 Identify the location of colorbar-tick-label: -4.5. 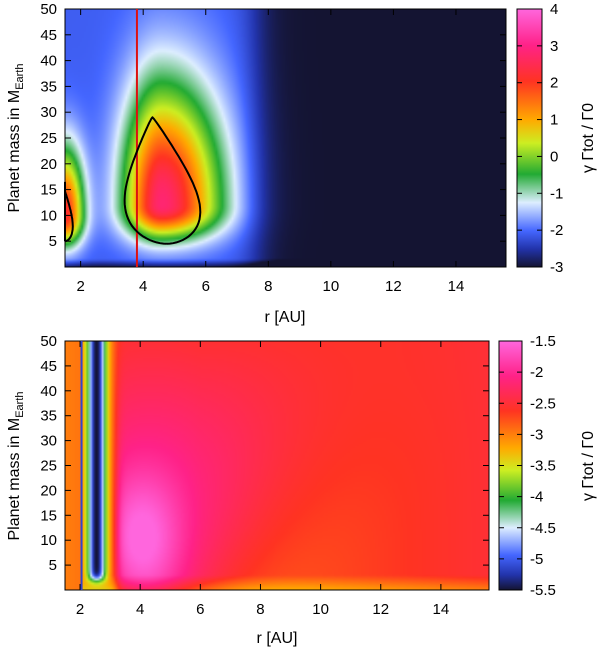
(543, 528).